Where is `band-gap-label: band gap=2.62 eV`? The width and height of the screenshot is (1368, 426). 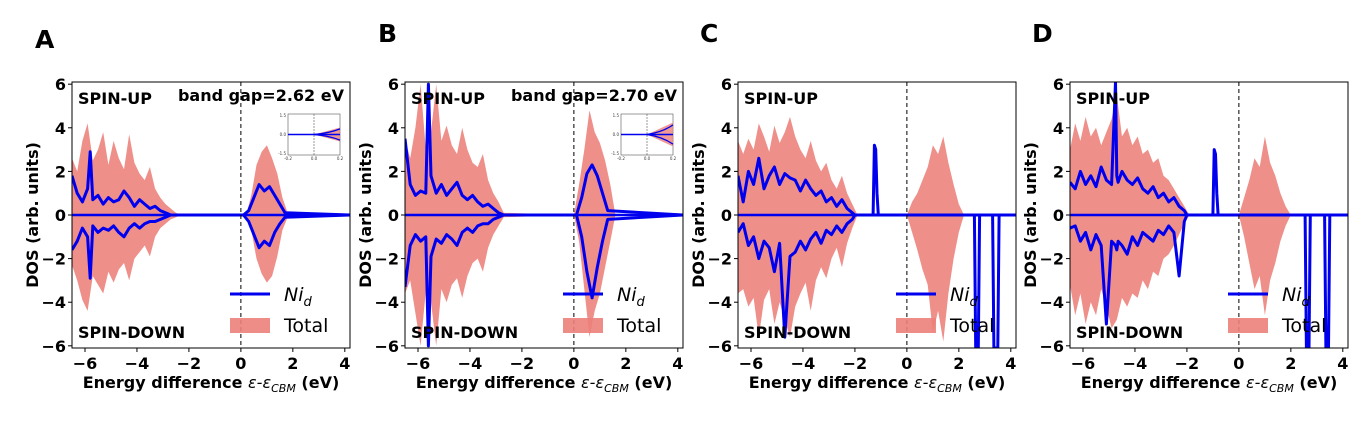
band-gap-label: band gap=2.62 eV is located at coordinates (261, 95).